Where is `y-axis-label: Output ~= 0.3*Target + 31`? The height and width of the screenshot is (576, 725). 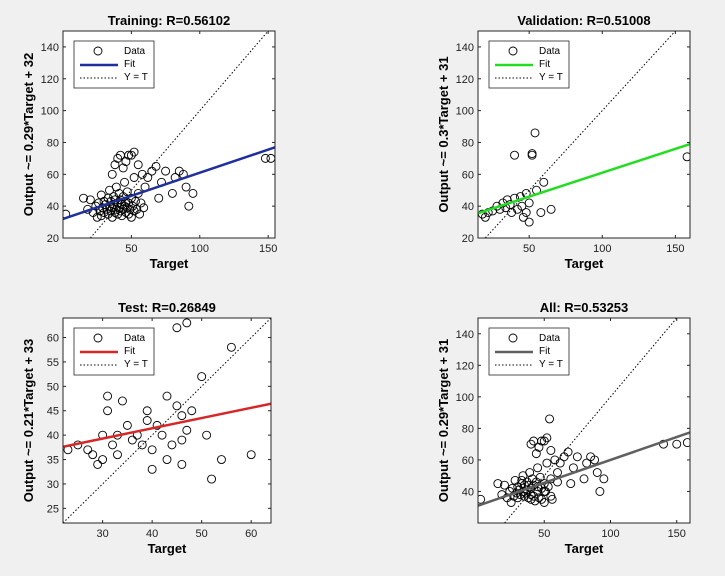
y-axis-label: Output ~= 0.3*Target + 31 is located at coordinates (443, 134).